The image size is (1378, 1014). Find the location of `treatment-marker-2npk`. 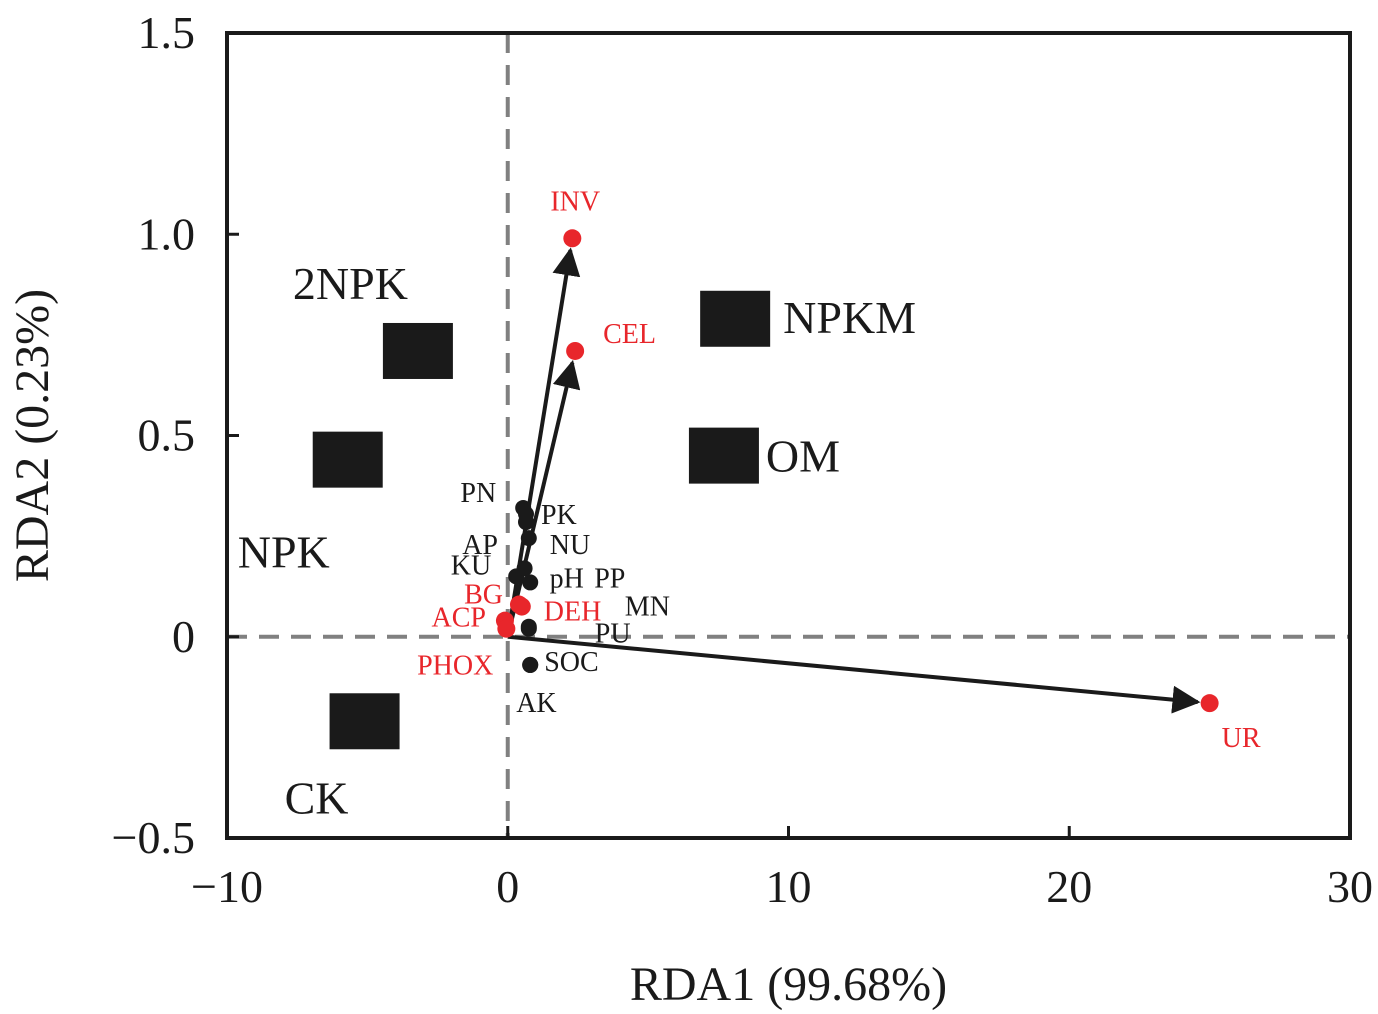

treatment-marker-2npk is located at coordinates (417, 350).